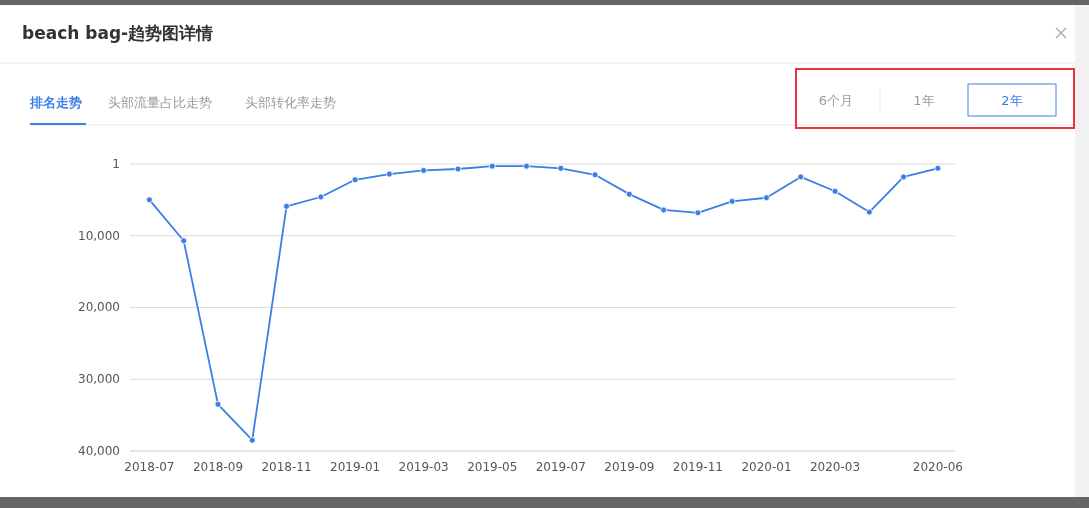 The image size is (1089, 508). I want to click on x-tick-label: 2018-11, so click(286, 467).